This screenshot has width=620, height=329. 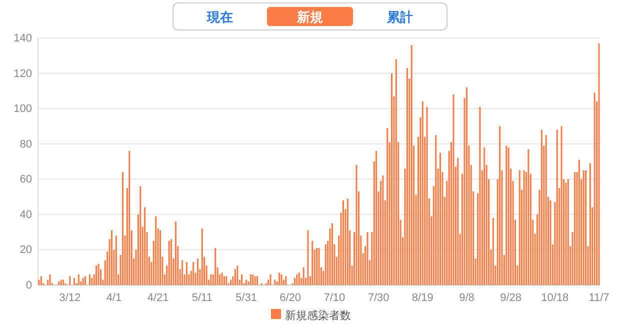 I want to click on x-tick-label: 10/18, so click(x=555, y=298).